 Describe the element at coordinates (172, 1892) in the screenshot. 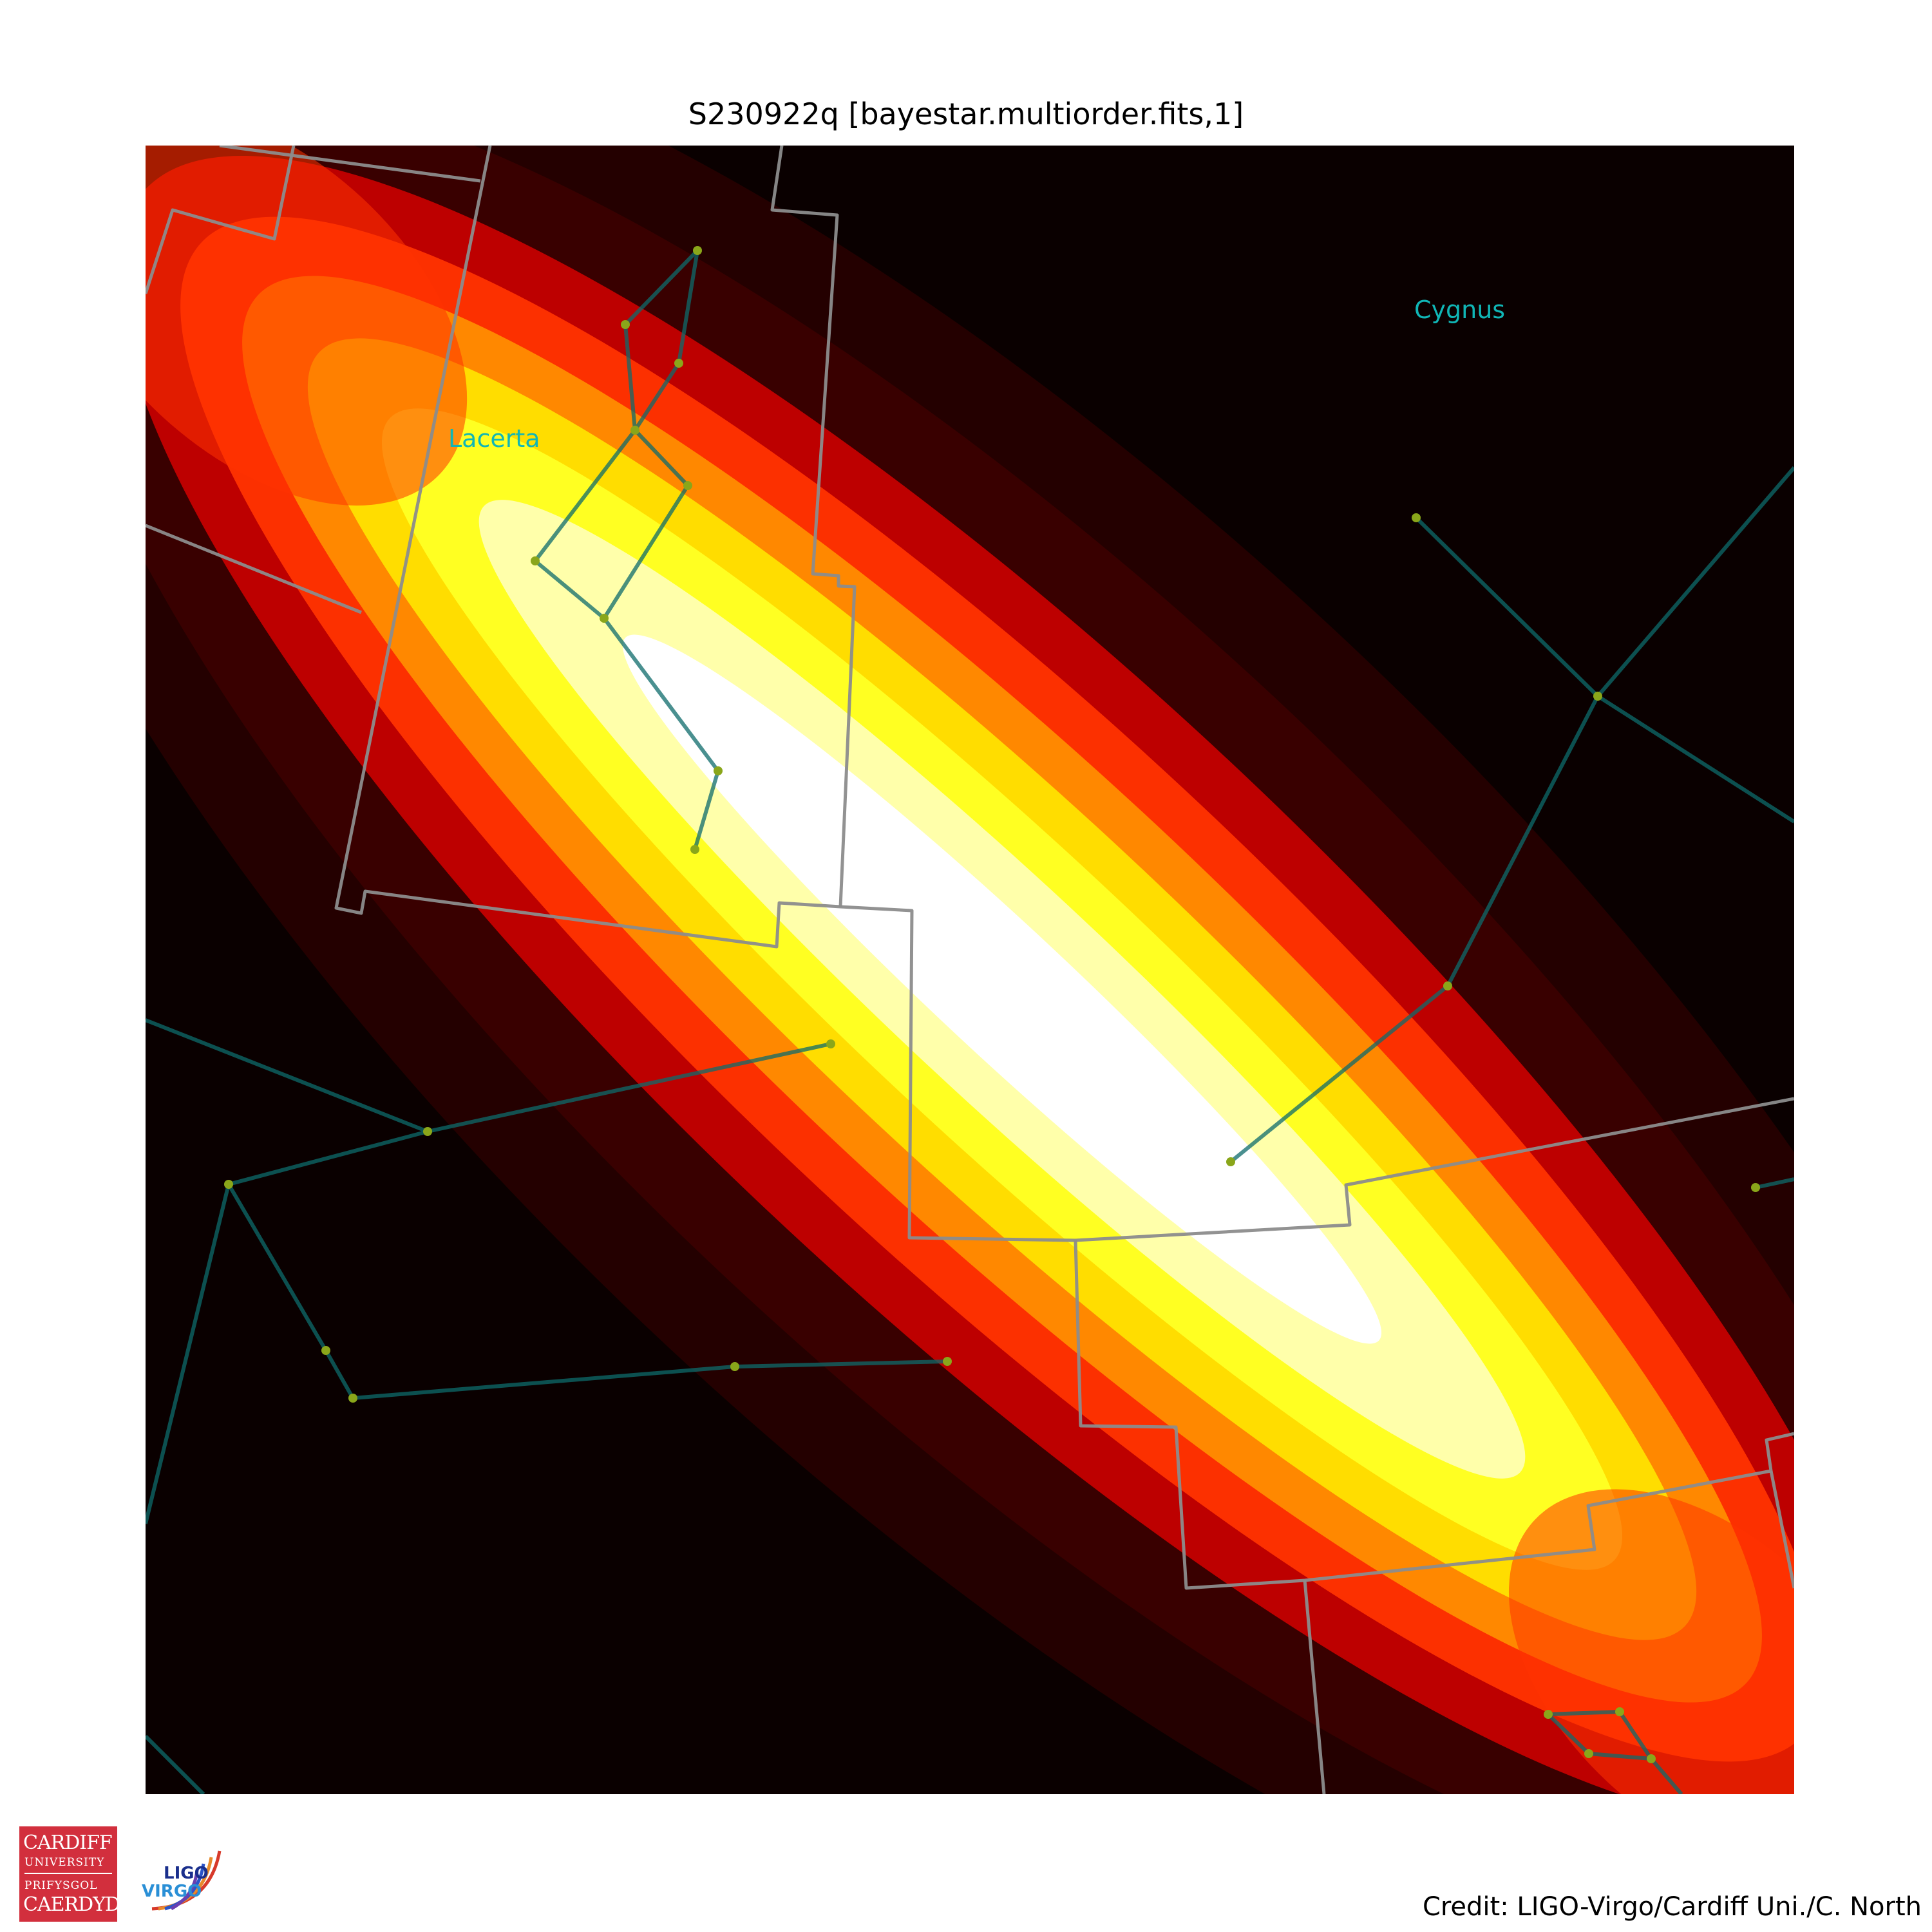

I see `virgo-text: VIRGO` at that location.